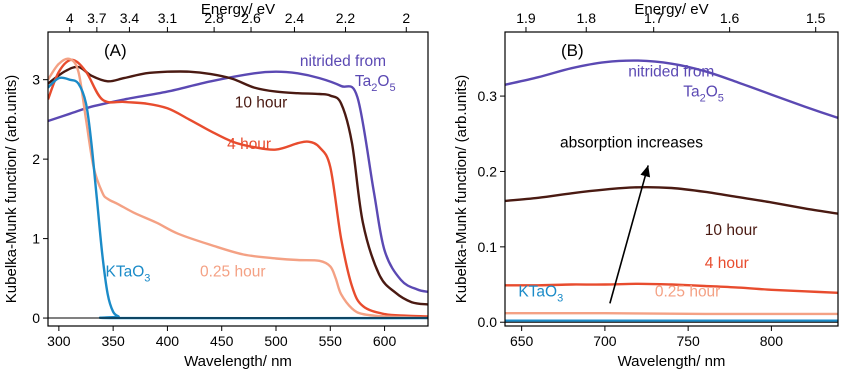 This screenshot has height=380, width=845. What do you see at coordinates (168, 341) in the screenshot?
I see `x-tick-label: 400` at bounding box center [168, 341].